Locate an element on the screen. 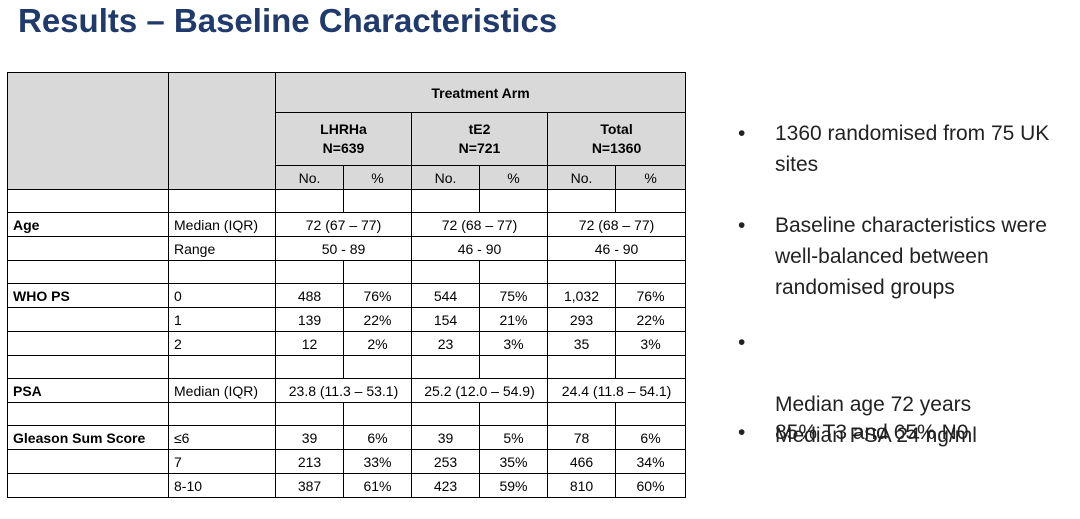 The height and width of the screenshot is (519, 1080). table-cell: 810 is located at coordinates (581, 485).